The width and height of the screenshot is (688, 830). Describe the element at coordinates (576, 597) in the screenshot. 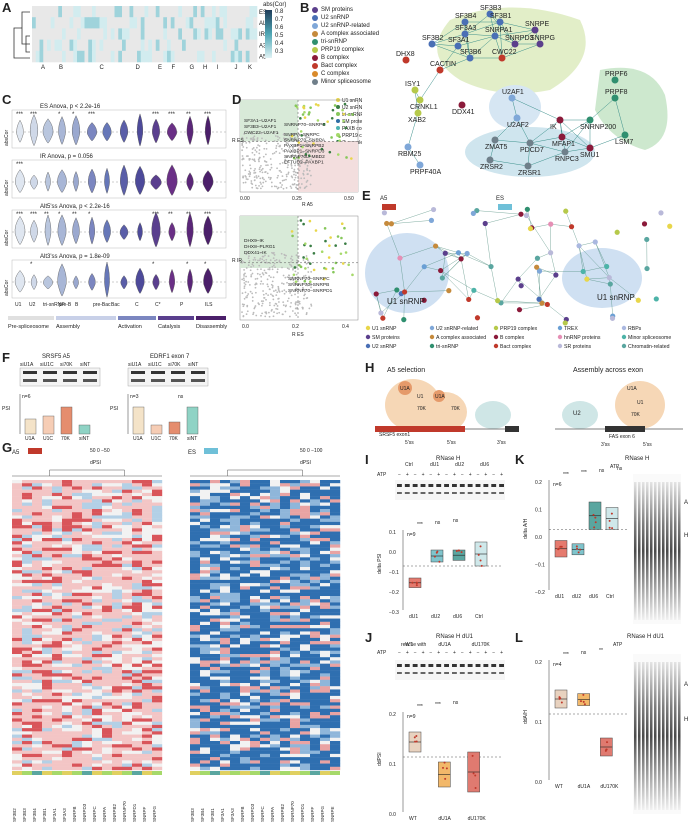

I see `x-tick-label: dU2` at that location.